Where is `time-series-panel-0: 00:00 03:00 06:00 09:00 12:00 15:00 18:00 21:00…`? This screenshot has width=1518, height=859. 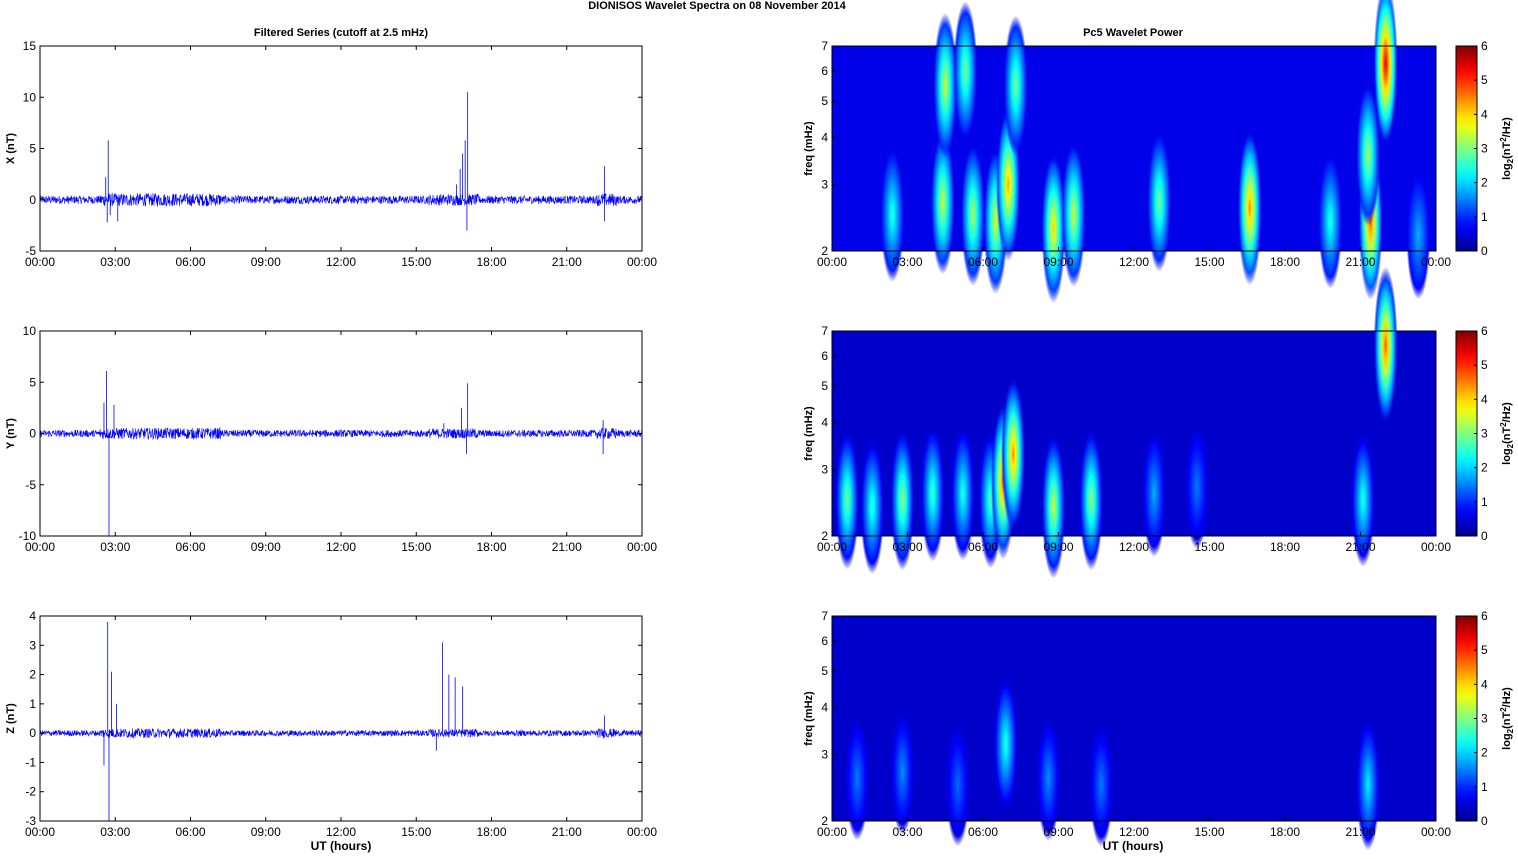
time-series-panel-0: 00:00 03:00 06:00 09:00 12:00 15:00 18:00 21:00… is located at coordinates (331, 154).